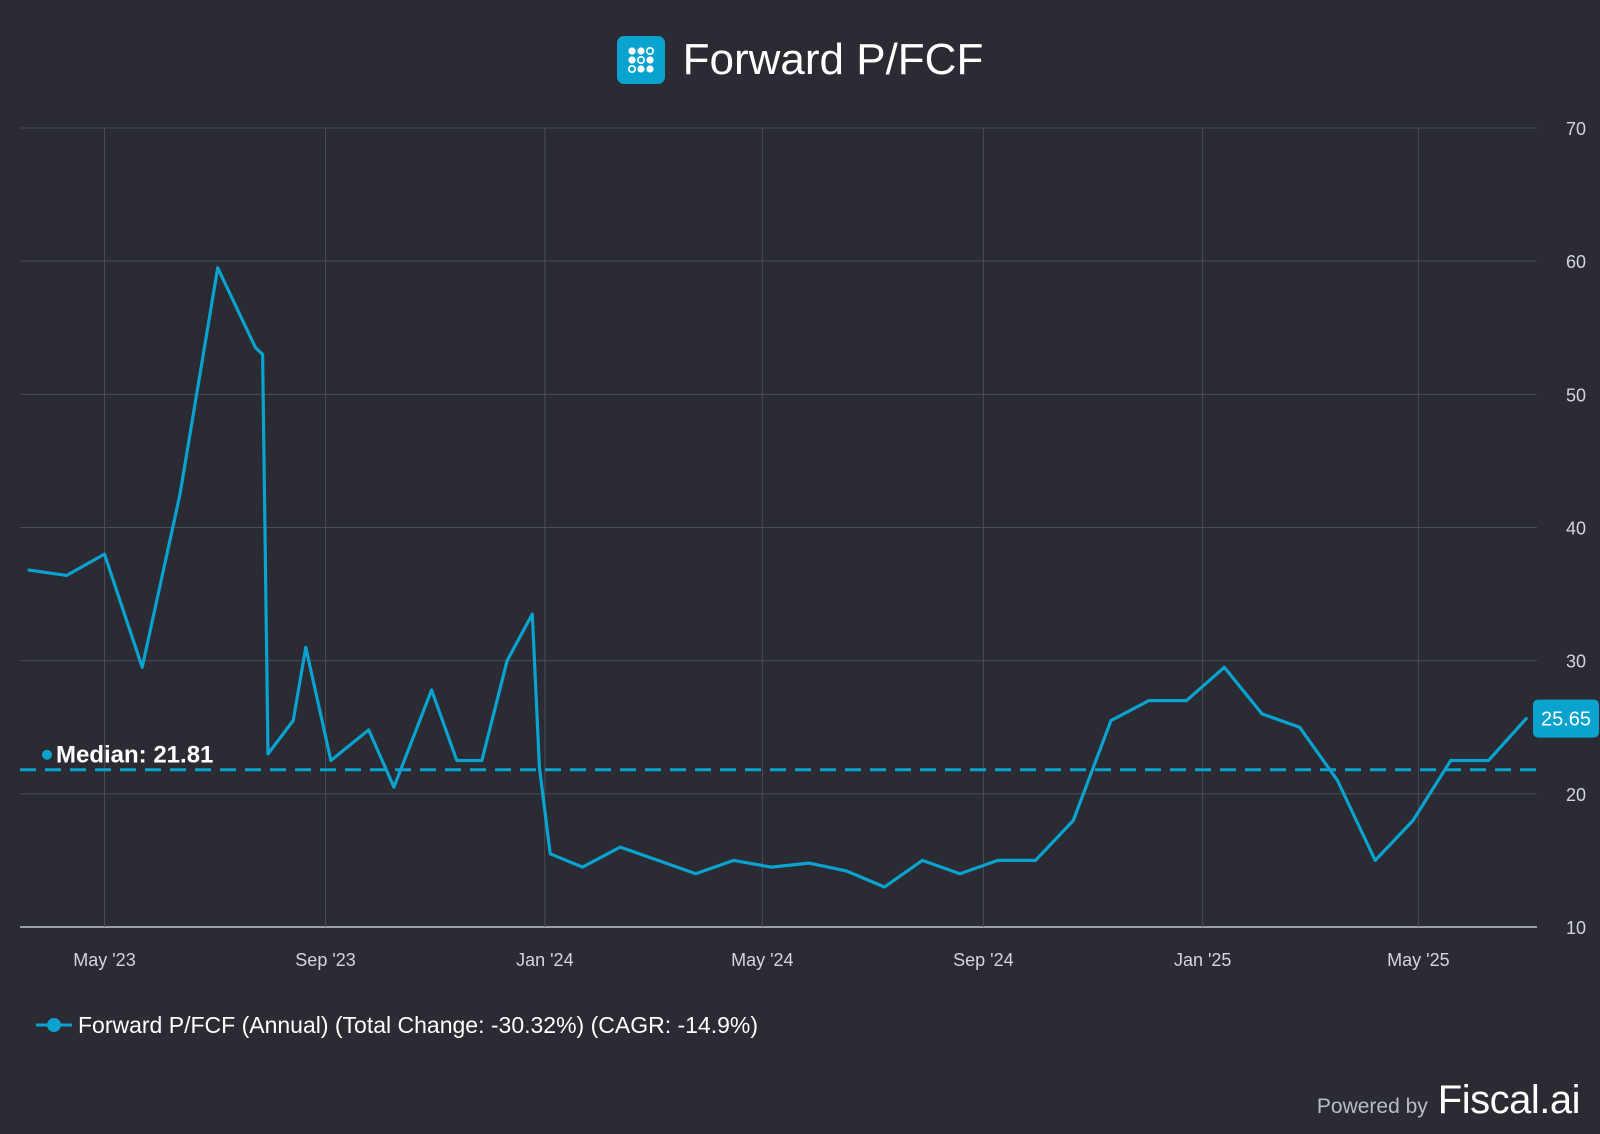 The height and width of the screenshot is (1134, 1600). What do you see at coordinates (1576, 129) in the screenshot?
I see `y-tick-label: 70` at bounding box center [1576, 129].